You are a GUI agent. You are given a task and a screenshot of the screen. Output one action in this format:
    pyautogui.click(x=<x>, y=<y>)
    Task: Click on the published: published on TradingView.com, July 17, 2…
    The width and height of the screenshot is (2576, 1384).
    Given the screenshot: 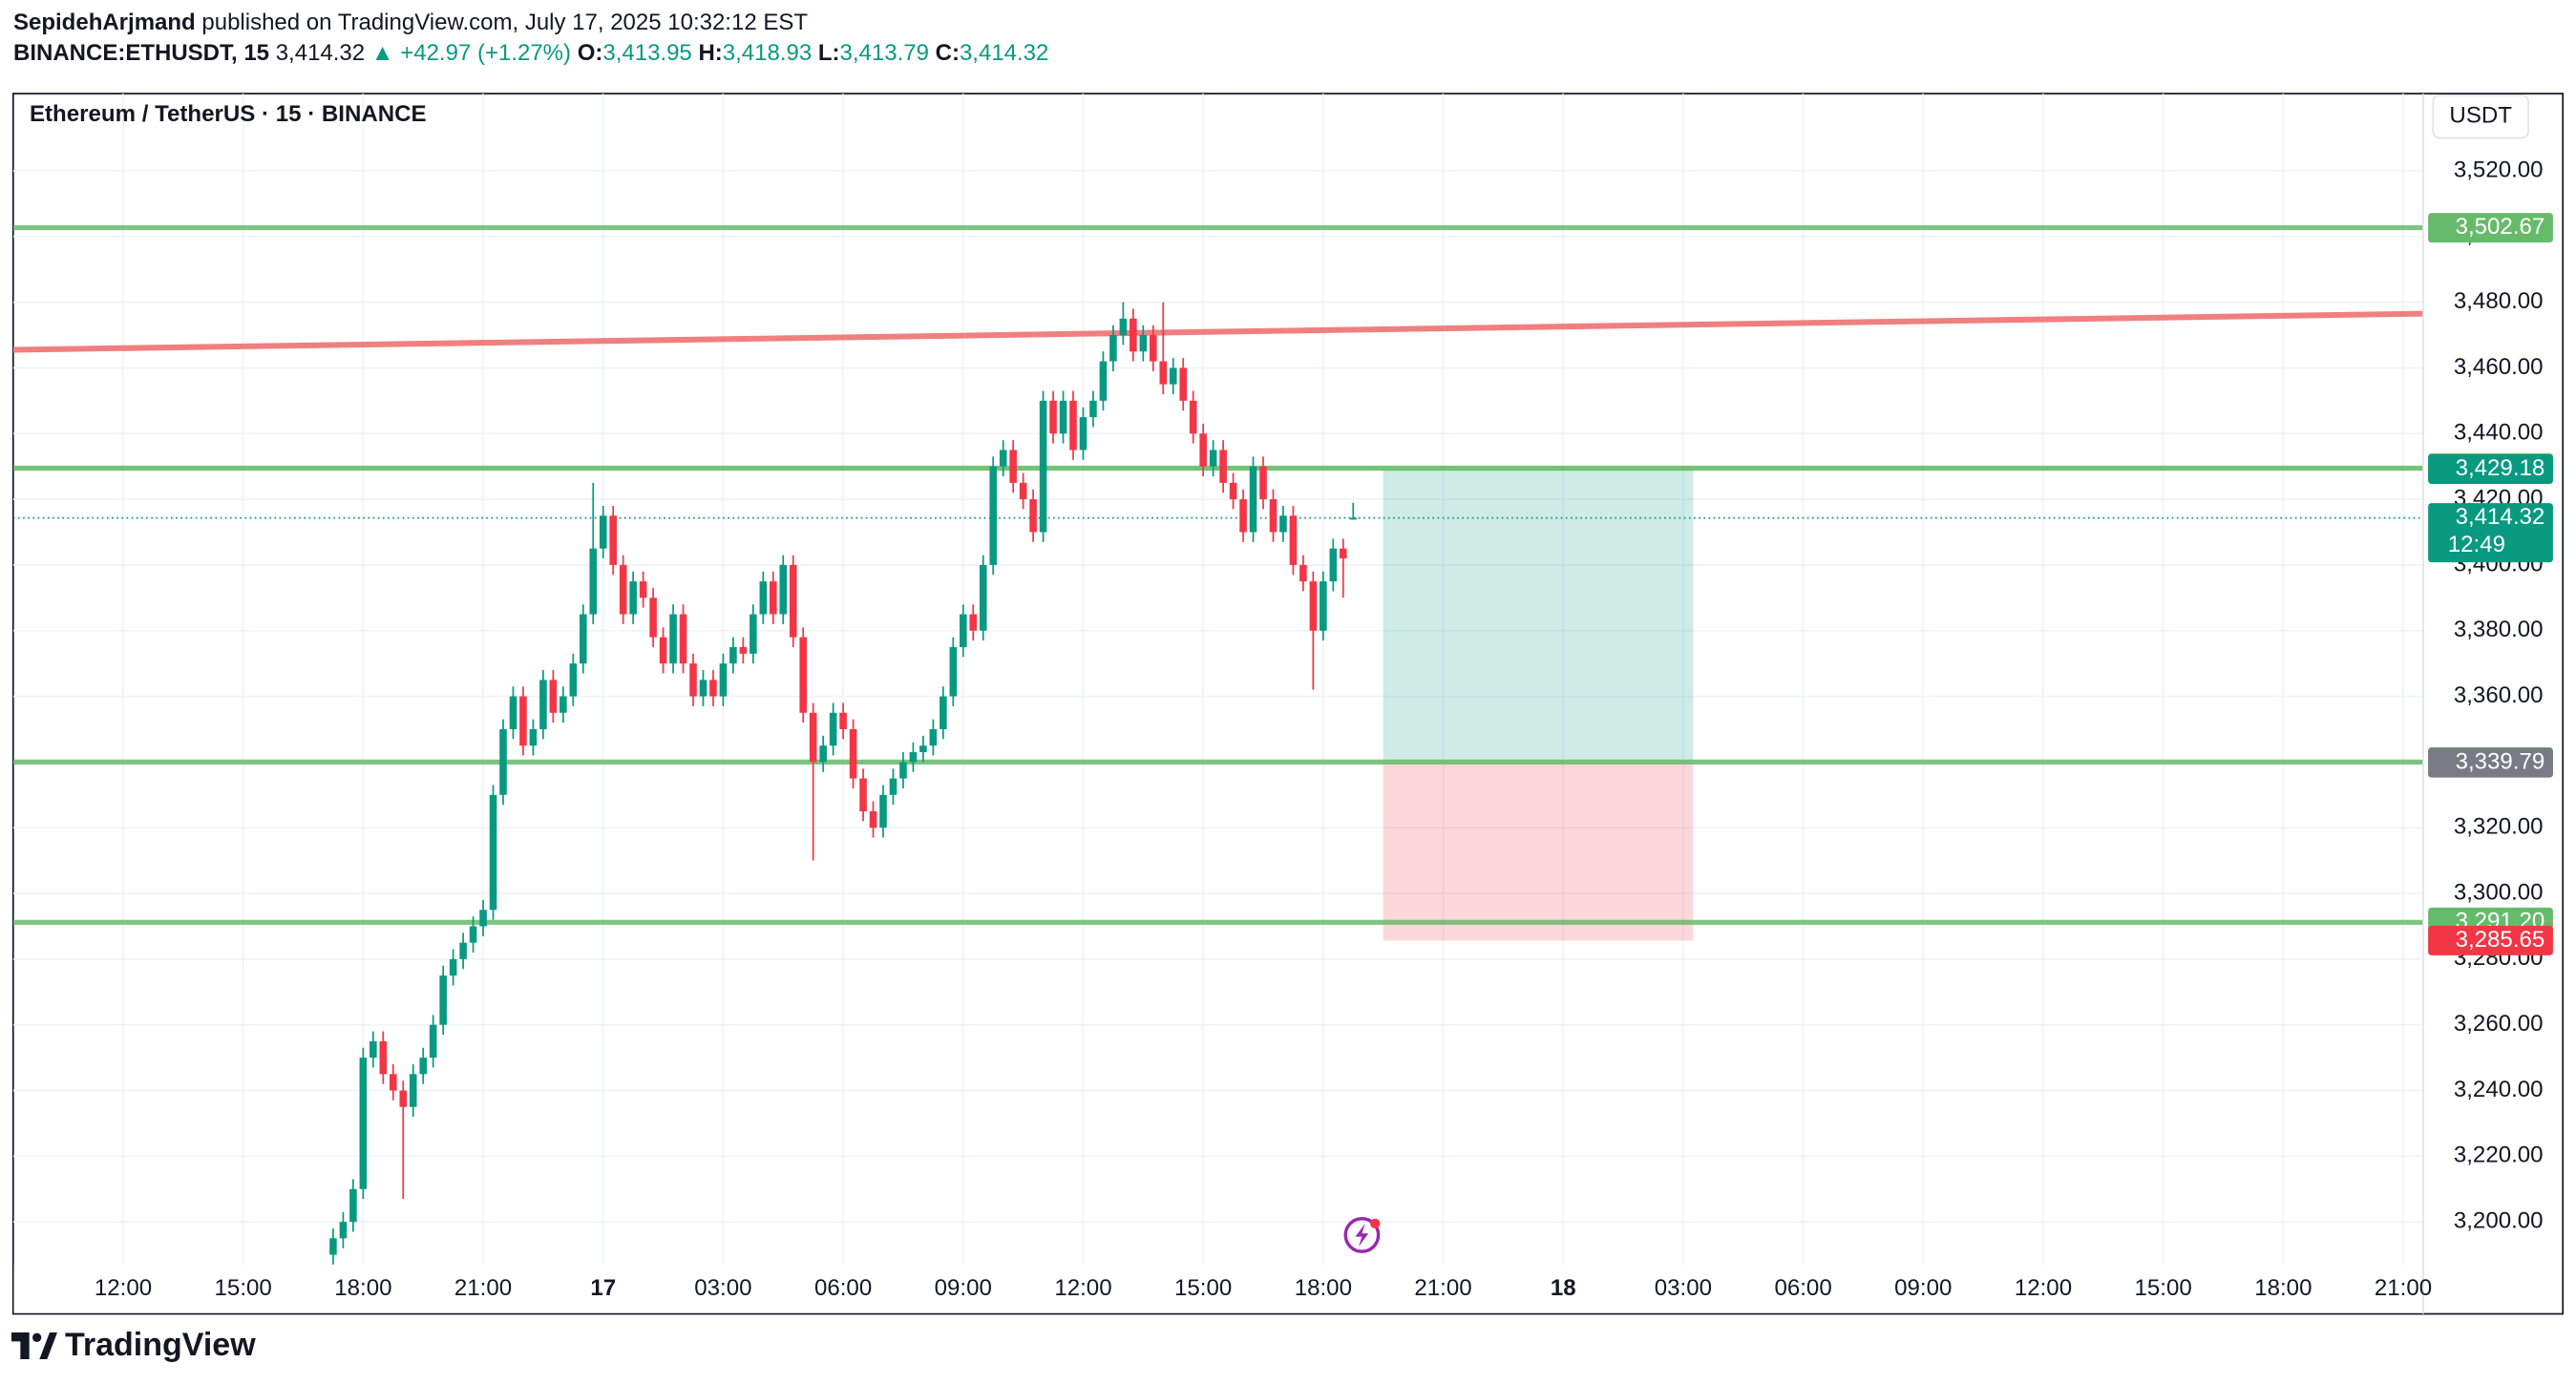 What is the action you would take?
    pyautogui.click(x=505, y=22)
    